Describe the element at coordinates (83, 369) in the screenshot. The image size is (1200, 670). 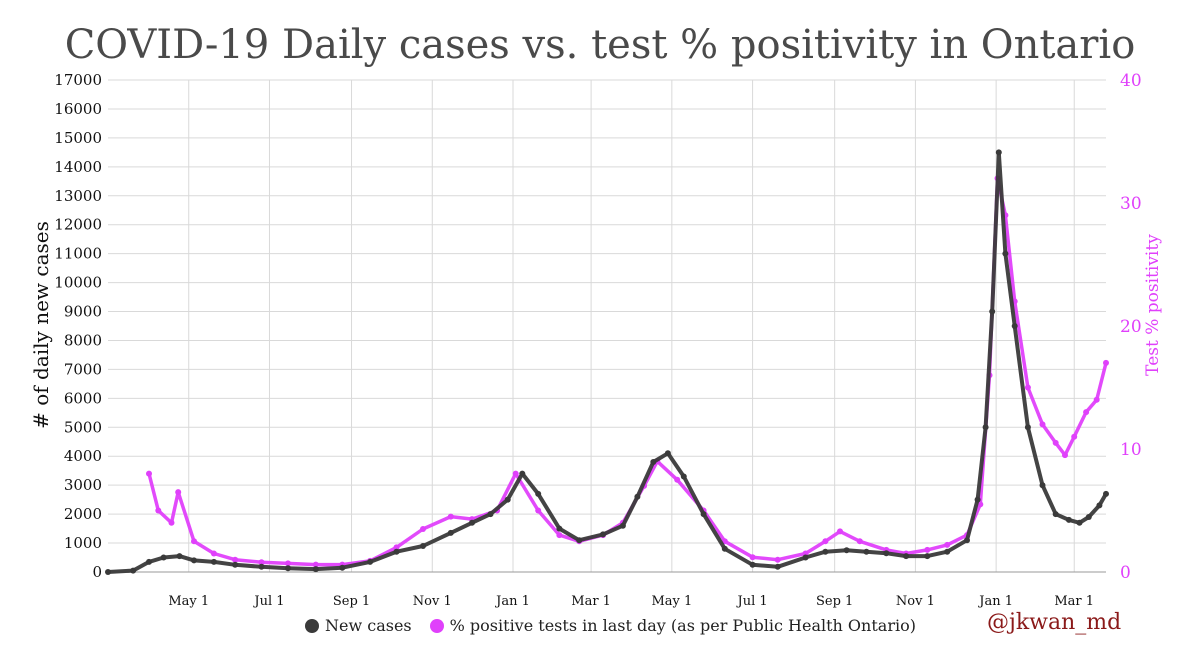
I see `y-tick-label: 7000` at that location.